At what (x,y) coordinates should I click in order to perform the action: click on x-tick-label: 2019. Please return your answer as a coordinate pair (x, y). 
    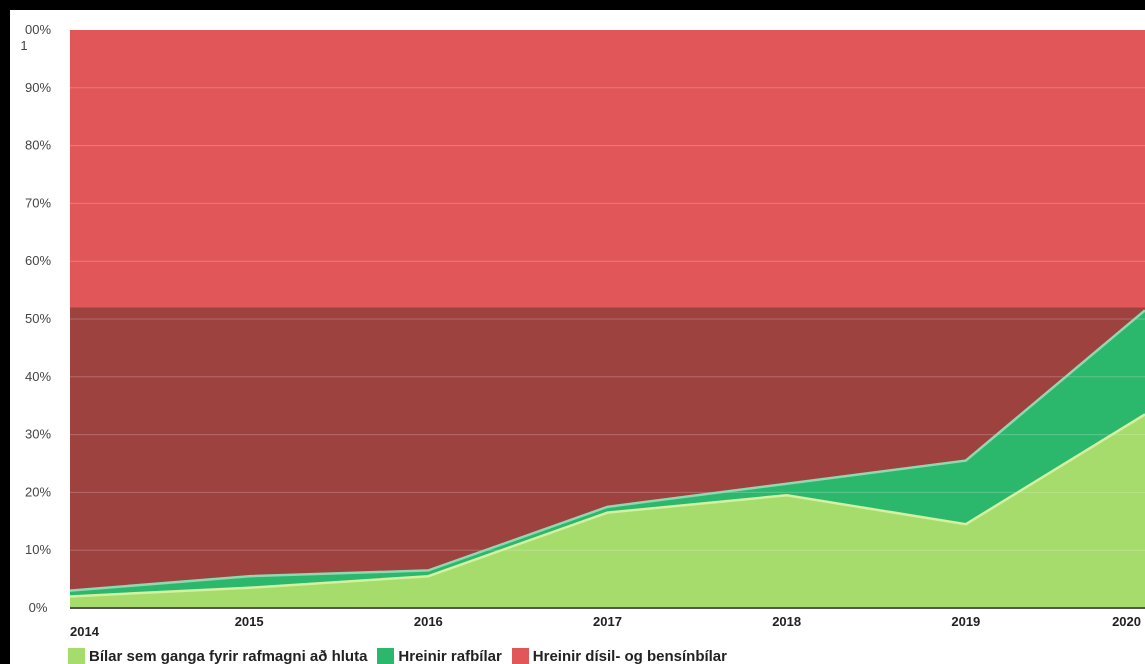
    Looking at the image, I should click on (965, 621).